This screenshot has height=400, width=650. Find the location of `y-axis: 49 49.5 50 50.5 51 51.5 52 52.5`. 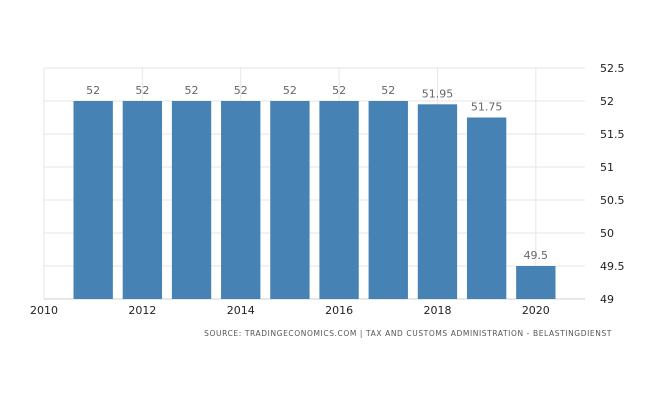

y-axis: 49 49.5 50 50.5 51 51.5 52 52.5 is located at coordinates (612, 184).